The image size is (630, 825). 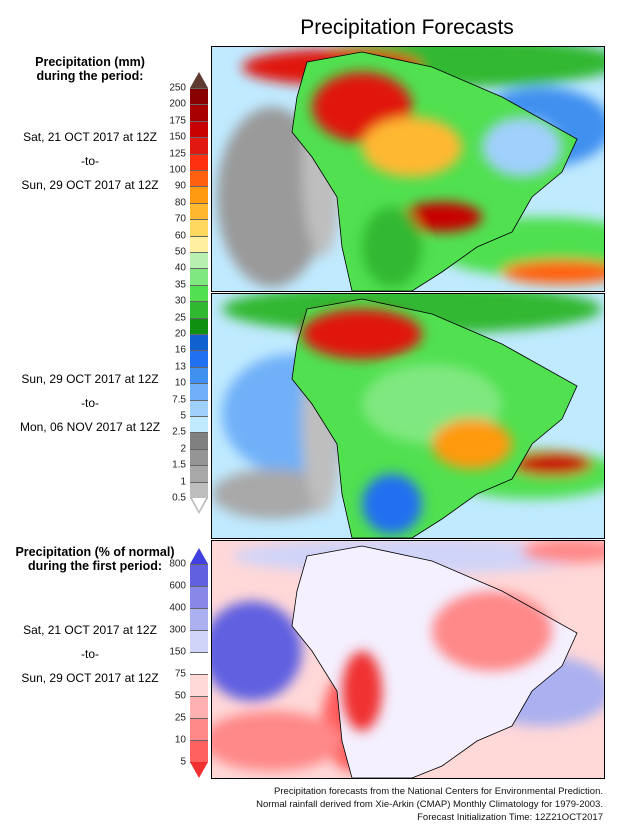 I want to click on colorbar-tick-label: 0.5, so click(x=179, y=498).